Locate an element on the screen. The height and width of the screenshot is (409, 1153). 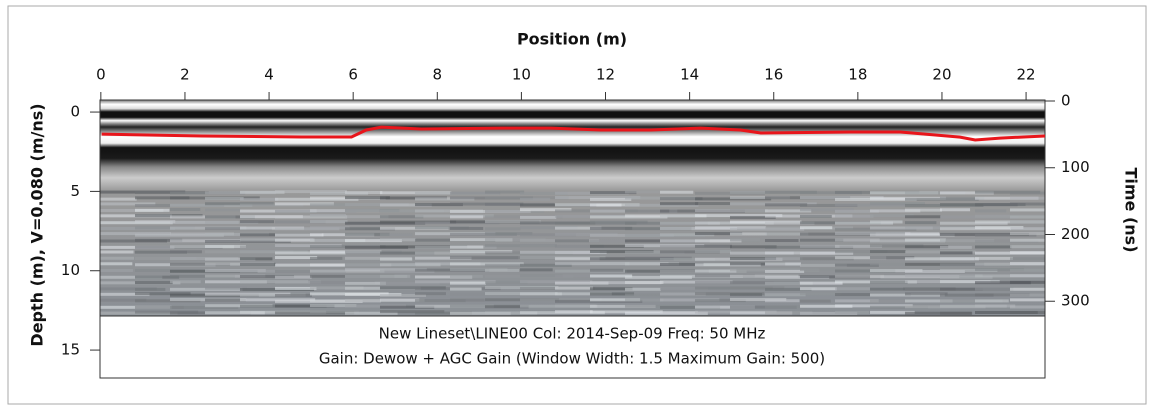
y2-axis-title: Time (ns) is located at coordinates (1131, 209).